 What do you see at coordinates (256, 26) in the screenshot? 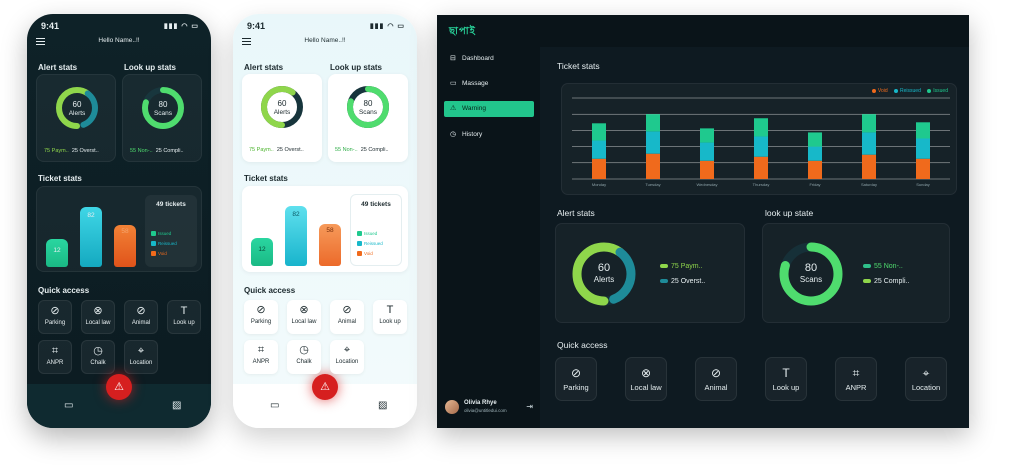
I see `status-time: 9:41` at bounding box center [256, 26].